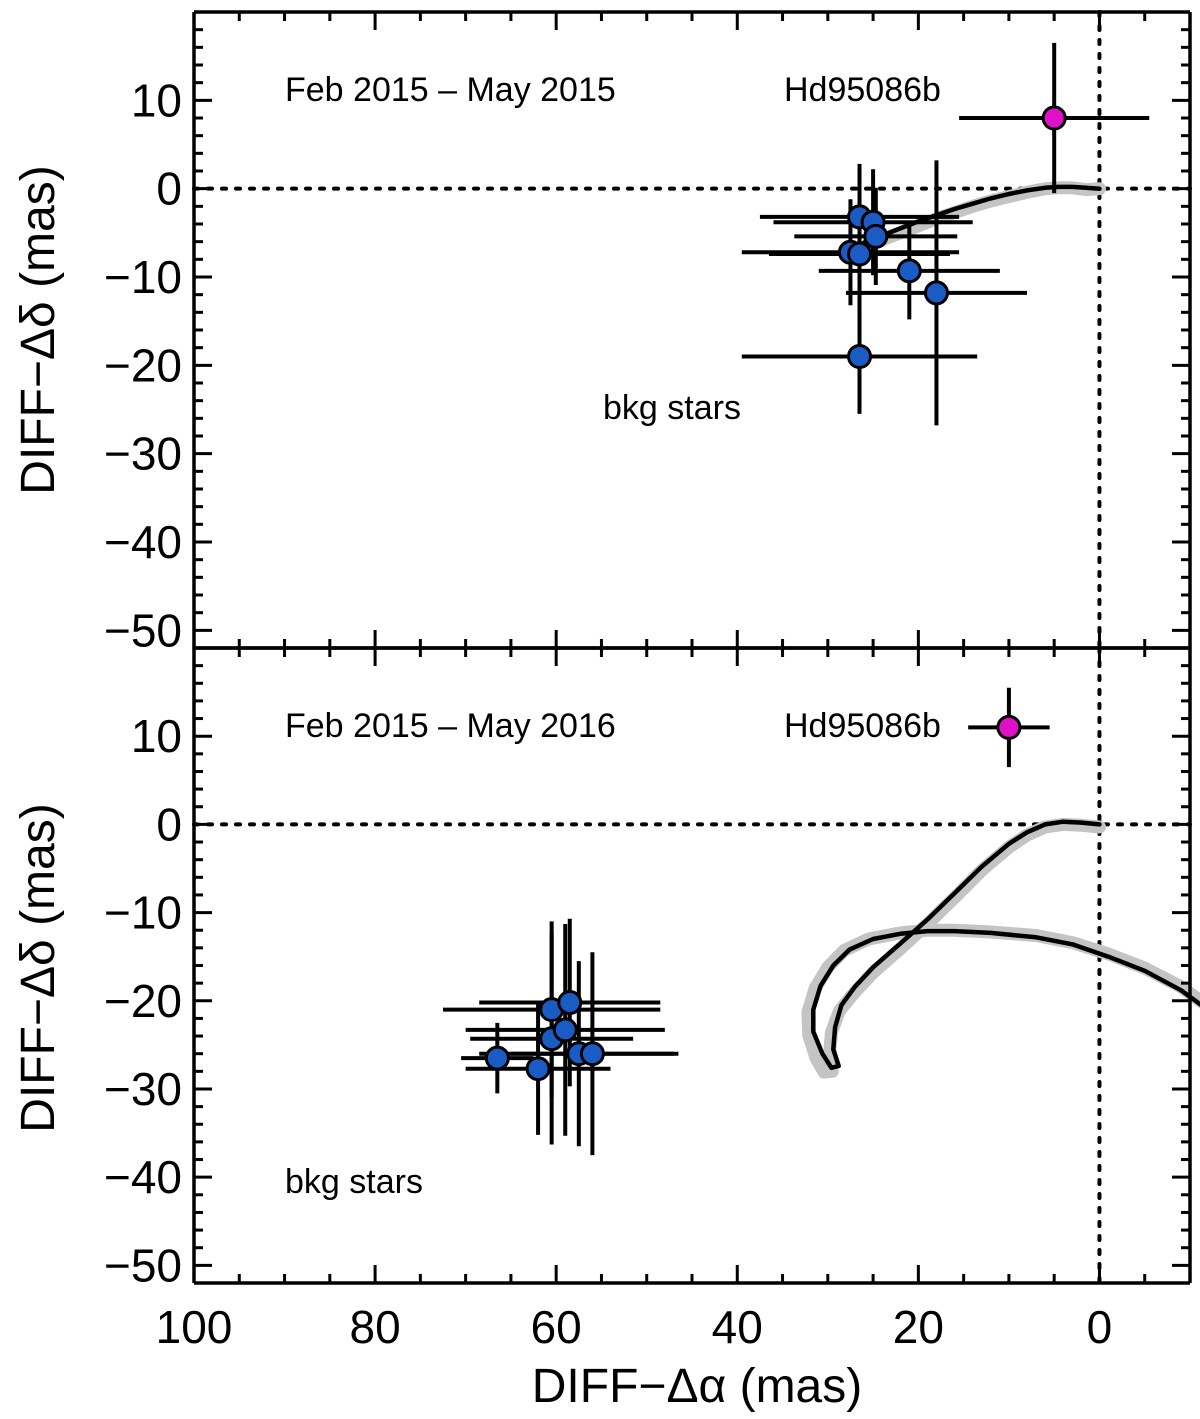 The width and height of the screenshot is (1200, 1419). I want to click on top-period-label: Feb 2015 – May 2015, so click(450, 90).